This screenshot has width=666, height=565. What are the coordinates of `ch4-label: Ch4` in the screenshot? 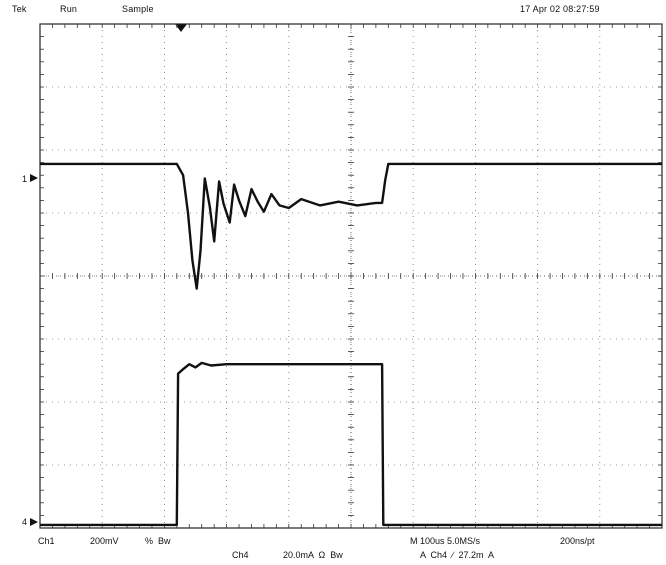 It's located at (240, 555).